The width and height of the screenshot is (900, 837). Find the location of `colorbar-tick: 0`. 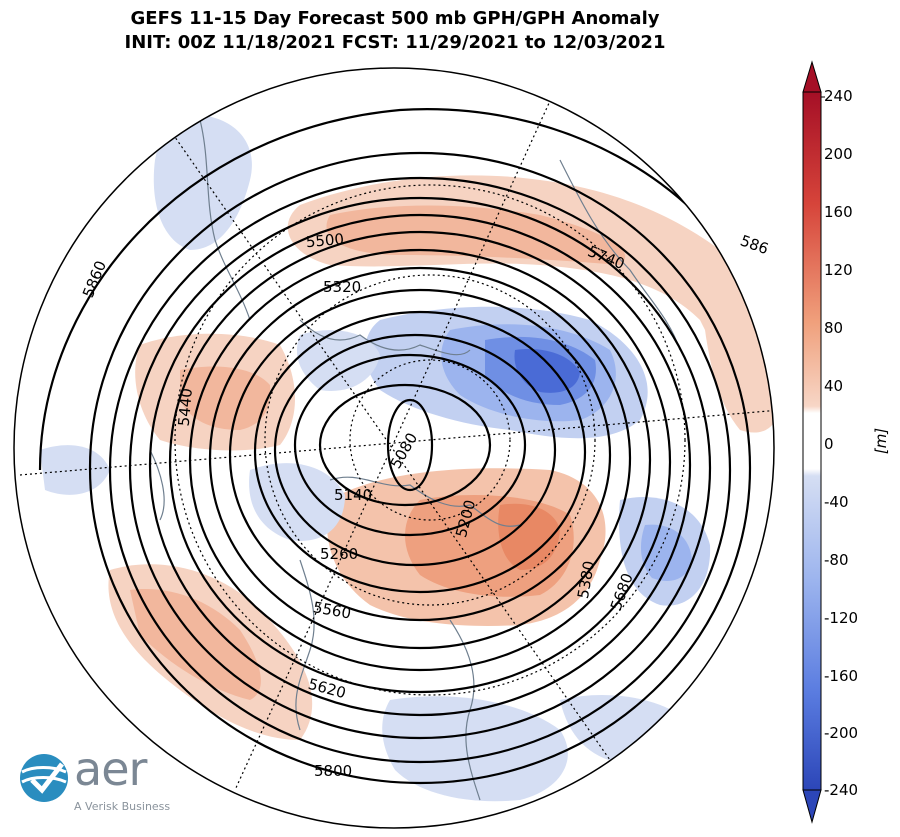

colorbar-tick: 0 is located at coordinates (829, 444).